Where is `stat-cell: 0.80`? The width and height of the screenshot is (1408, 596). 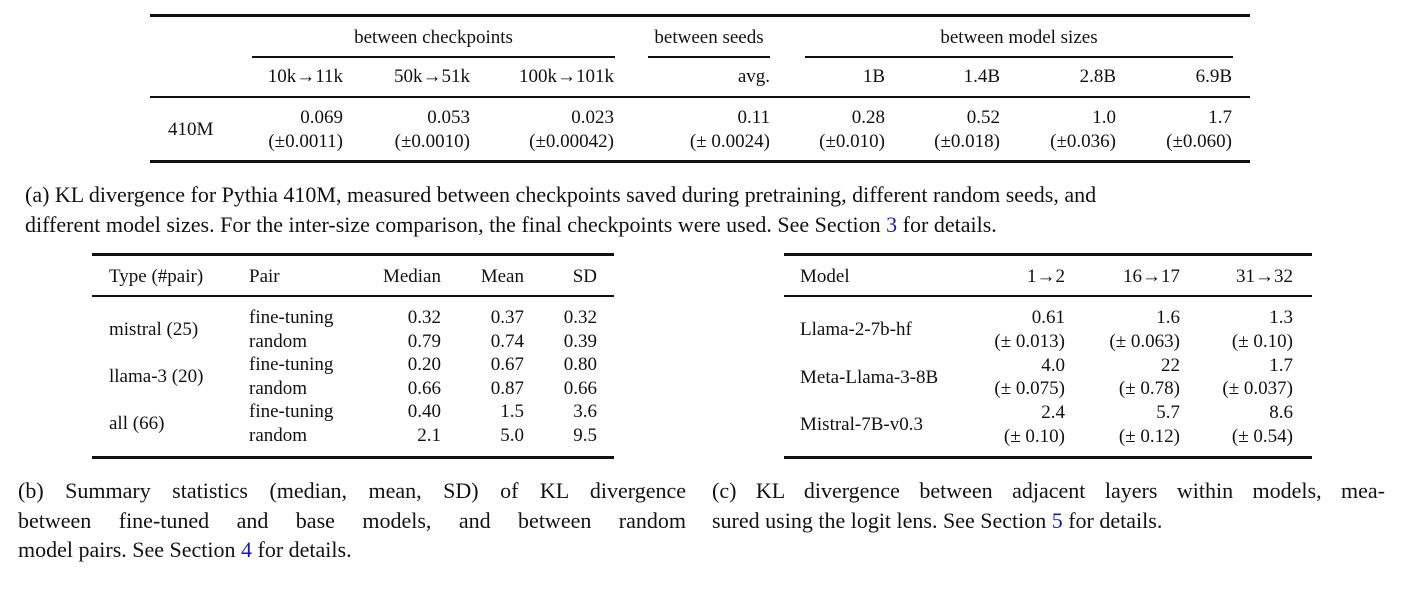
stat-cell: 0.80 is located at coordinates (580, 365).